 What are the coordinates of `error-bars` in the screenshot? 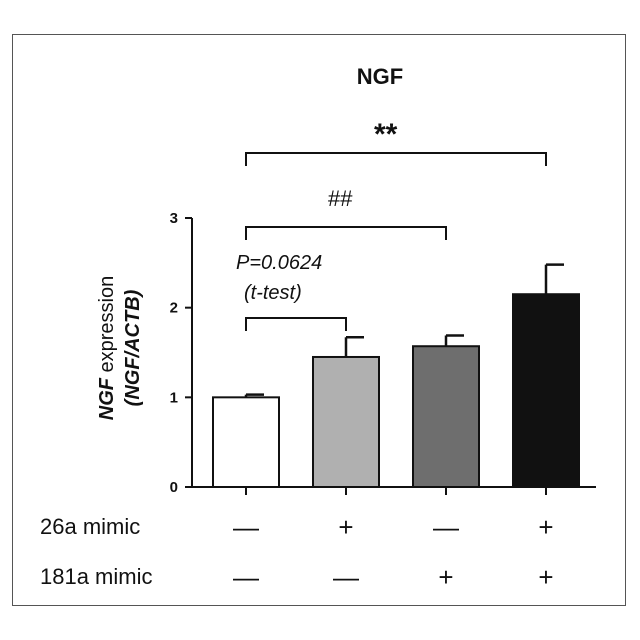 It's located at (404, 330).